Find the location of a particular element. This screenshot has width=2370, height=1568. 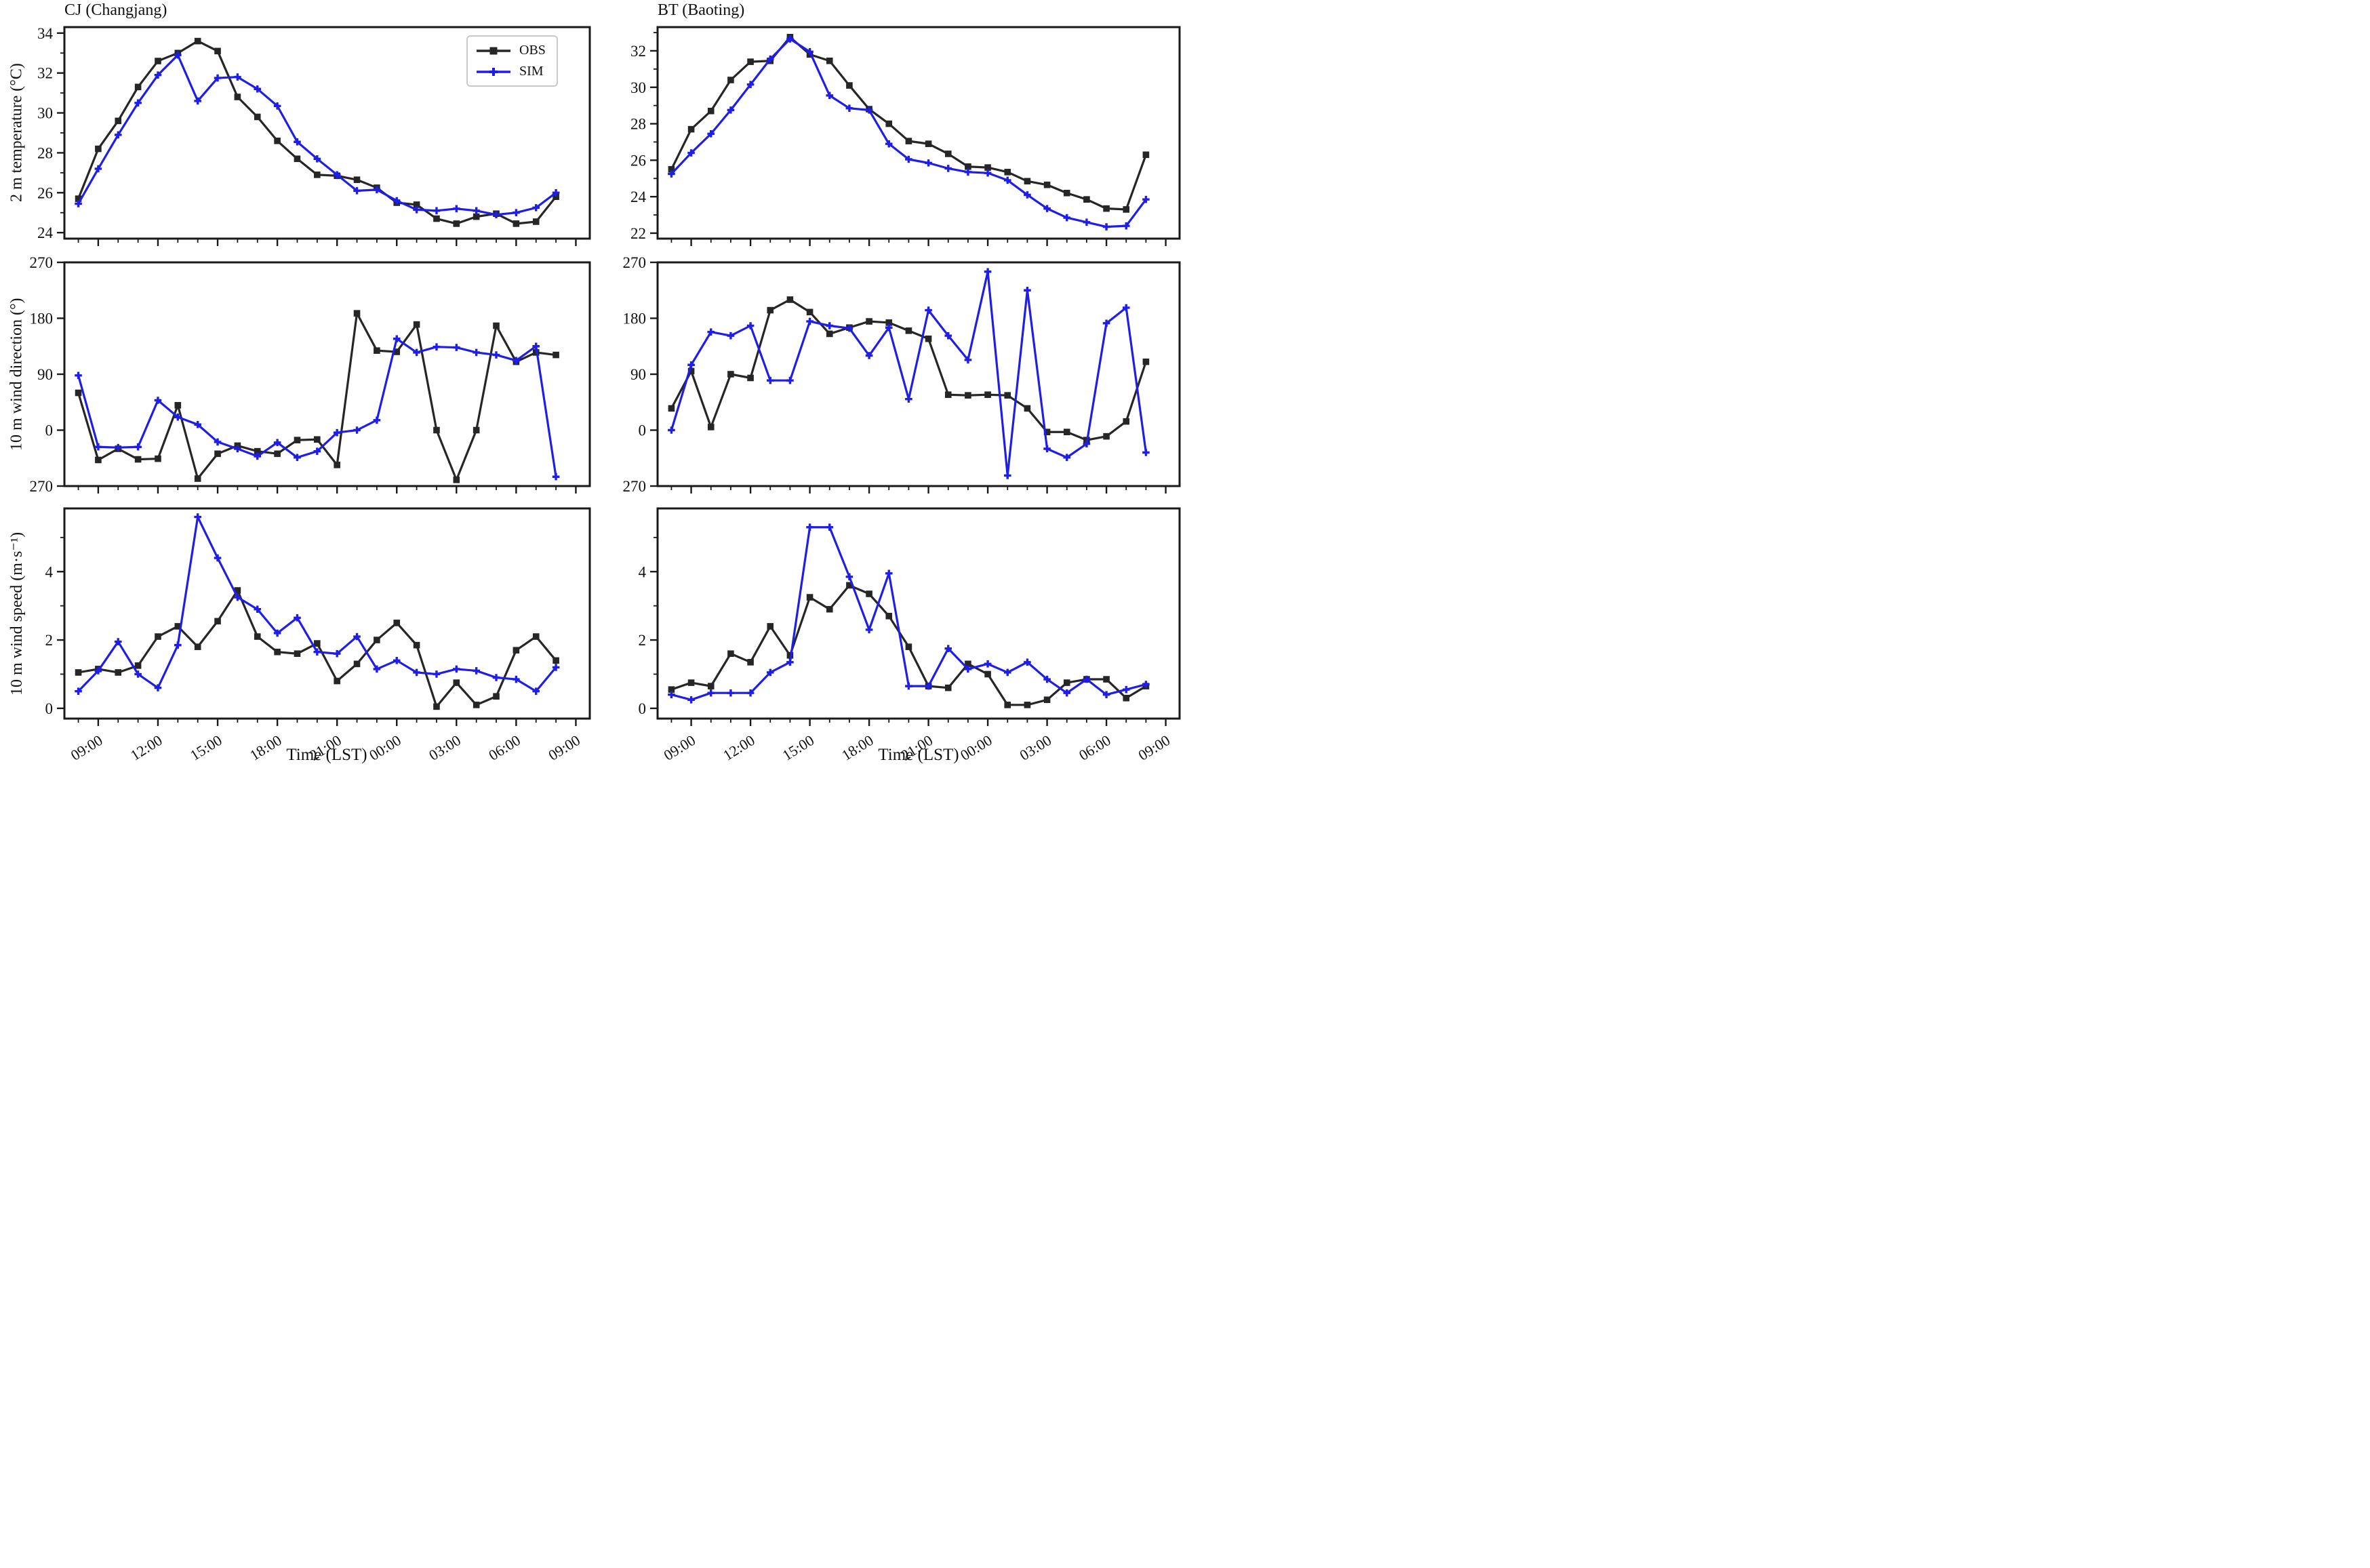

column-title-bt: BT (Baoting) is located at coordinates (701, 10).